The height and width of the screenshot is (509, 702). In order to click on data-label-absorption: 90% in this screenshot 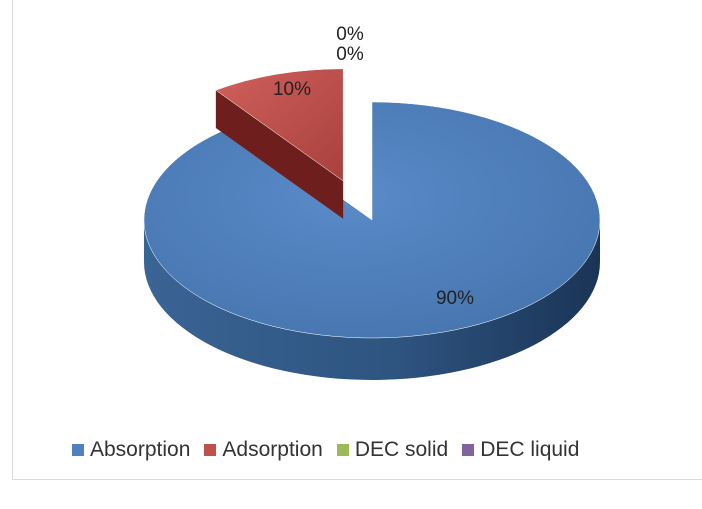, I will do `click(455, 298)`.